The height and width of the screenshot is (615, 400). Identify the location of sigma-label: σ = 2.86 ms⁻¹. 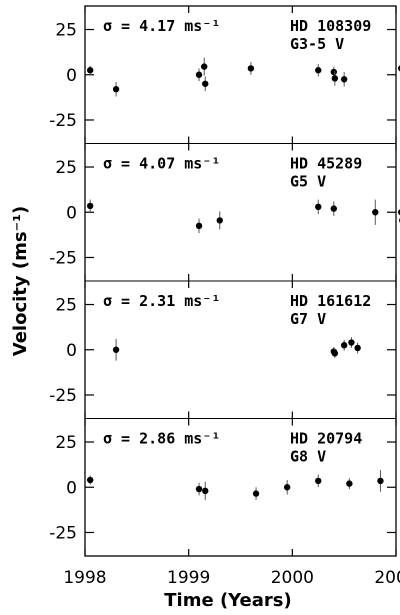
(161, 439).